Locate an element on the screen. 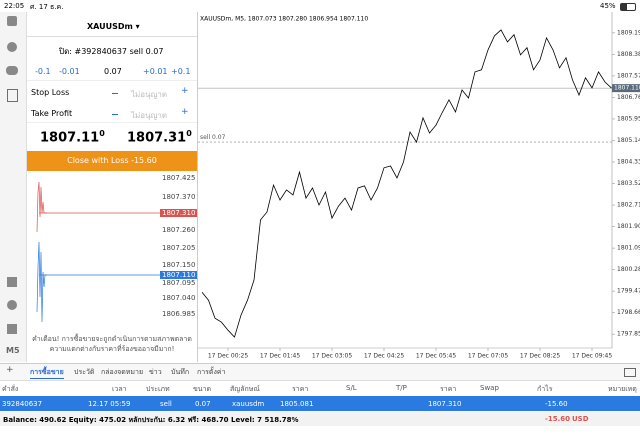 The width and height of the screenshot is (640, 447). y-tick-label: 1804.330 is located at coordinates (628, 162).